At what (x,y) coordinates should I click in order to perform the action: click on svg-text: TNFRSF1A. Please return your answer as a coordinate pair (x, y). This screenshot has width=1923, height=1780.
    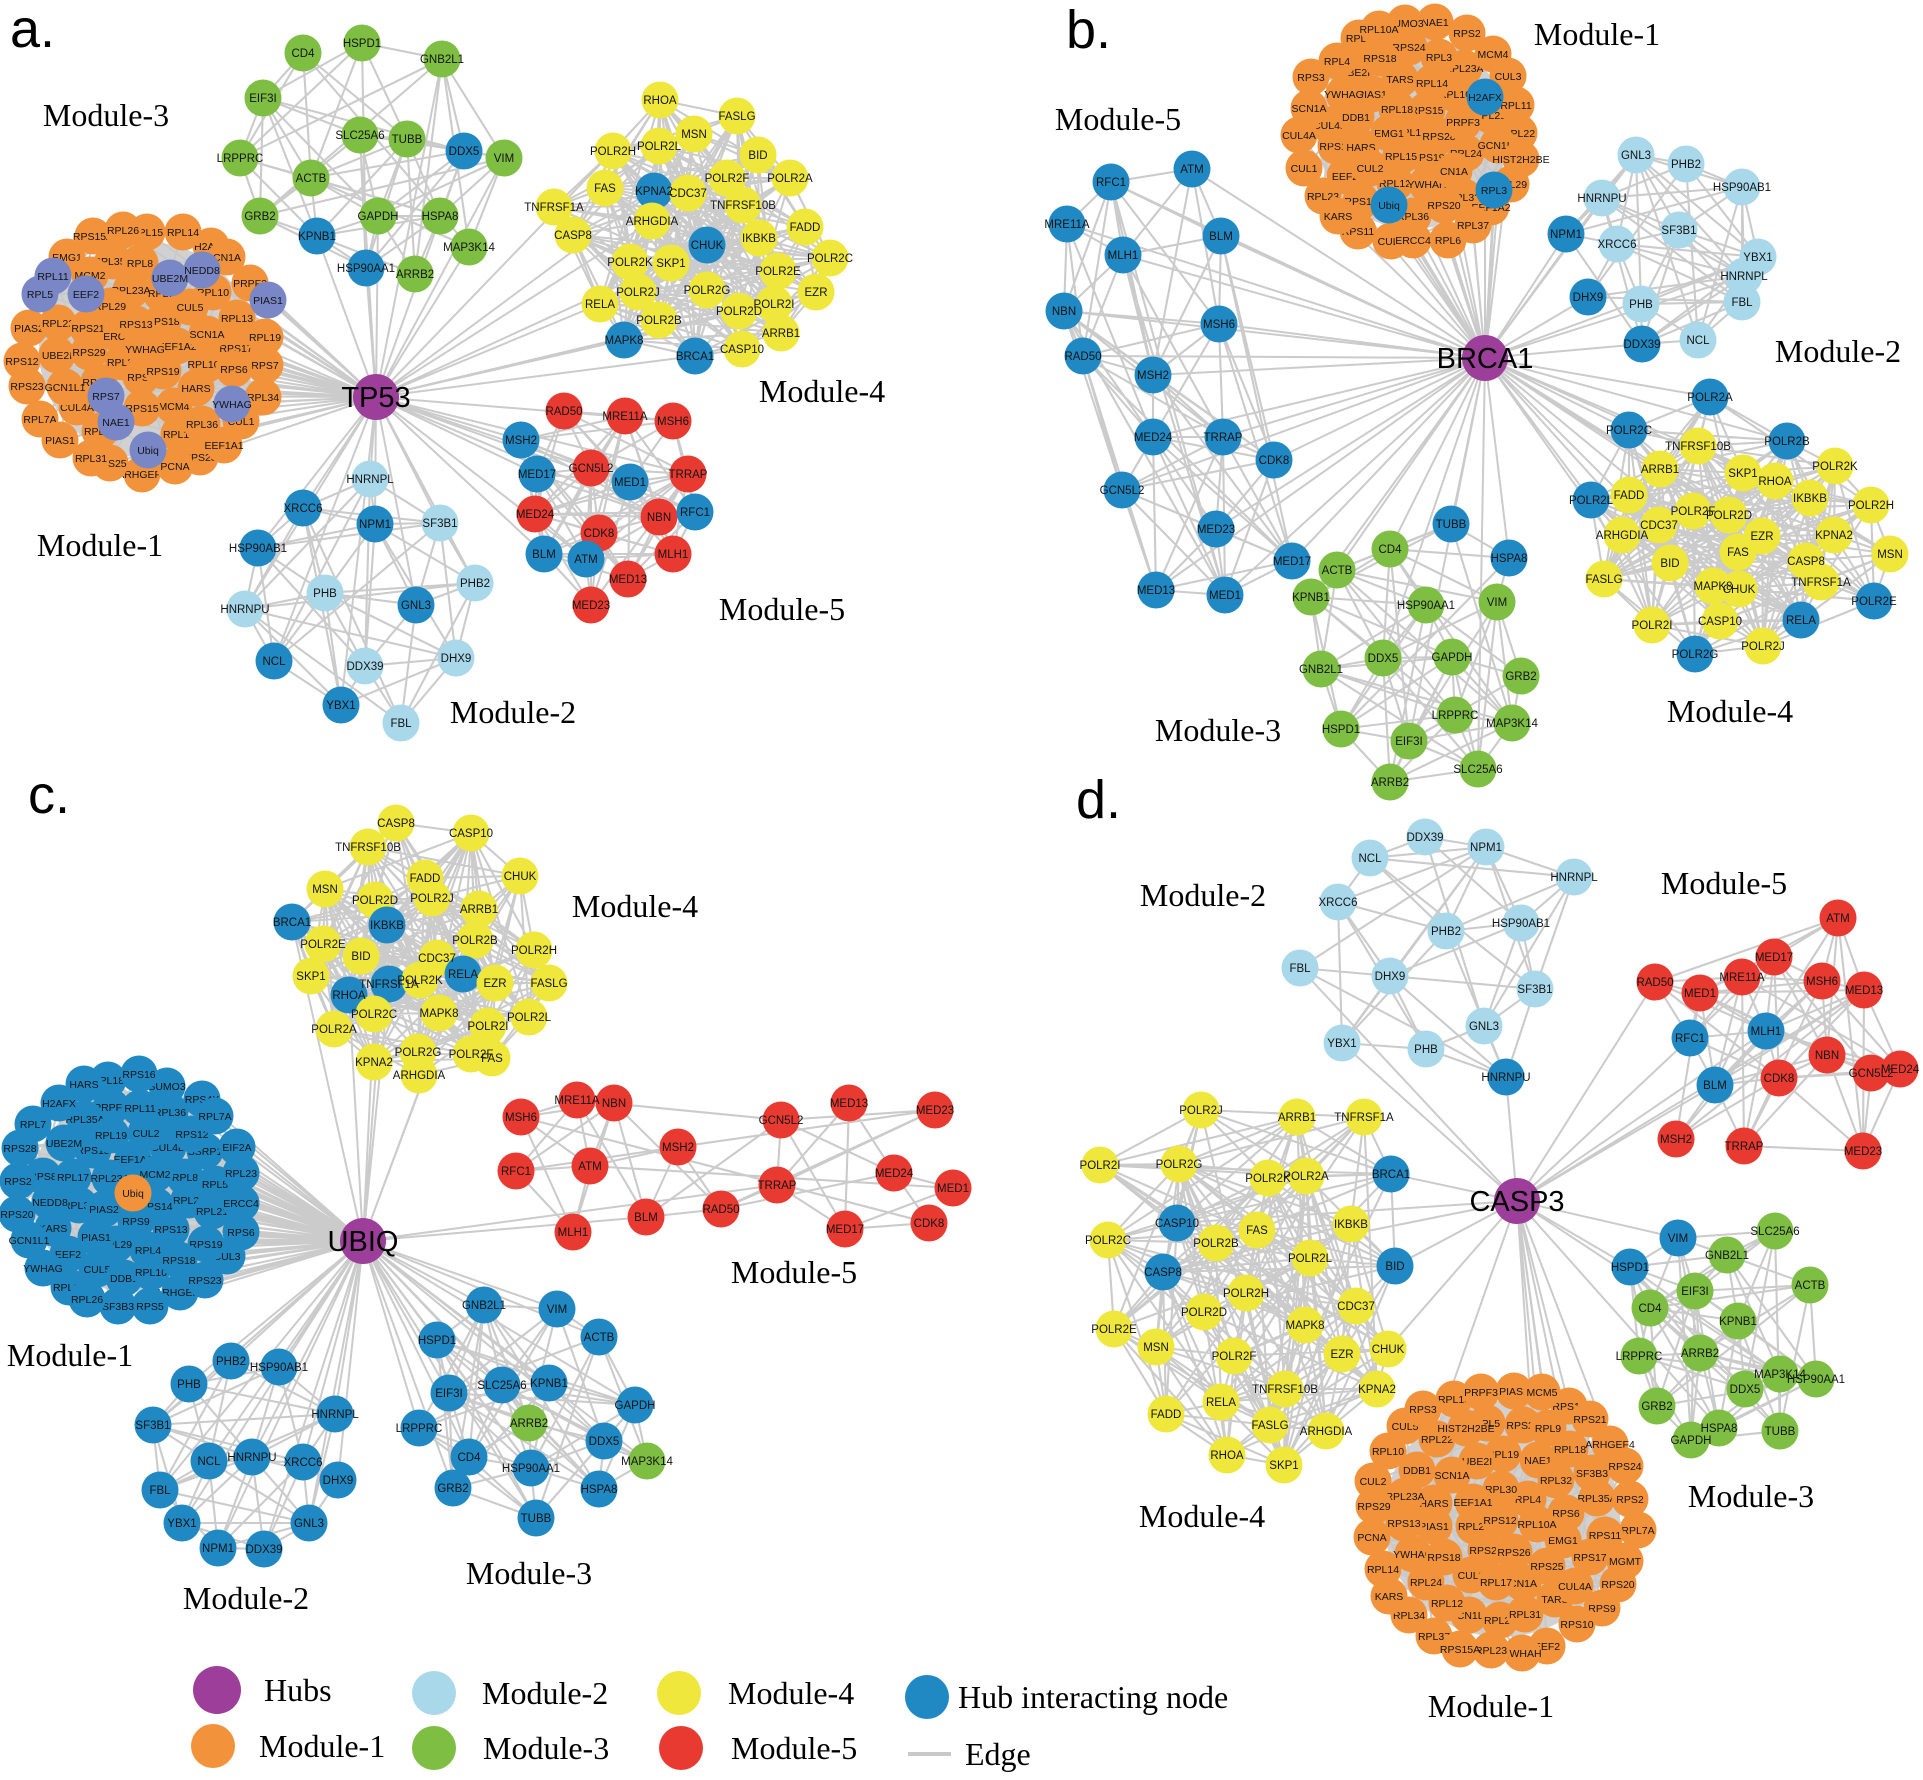
    Looking at the image, I should click on (554, 208).